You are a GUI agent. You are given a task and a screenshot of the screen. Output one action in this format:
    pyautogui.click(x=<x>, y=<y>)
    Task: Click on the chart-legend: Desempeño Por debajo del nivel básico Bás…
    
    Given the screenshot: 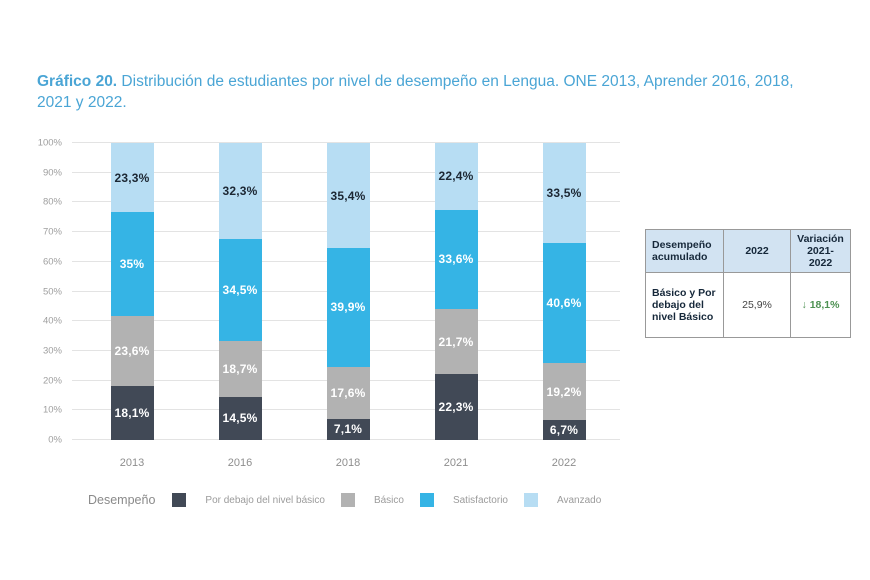 What is the action you would take?
    pyautogui.click(x=352, y=500)
    